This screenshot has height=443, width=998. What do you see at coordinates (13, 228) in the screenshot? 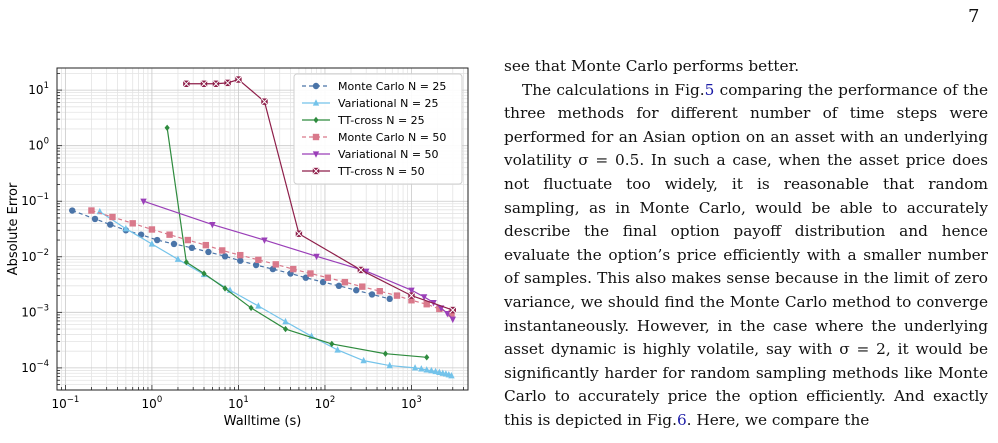
I see `y-axis-label: Absolute Error` at bounding box center [13, 228].